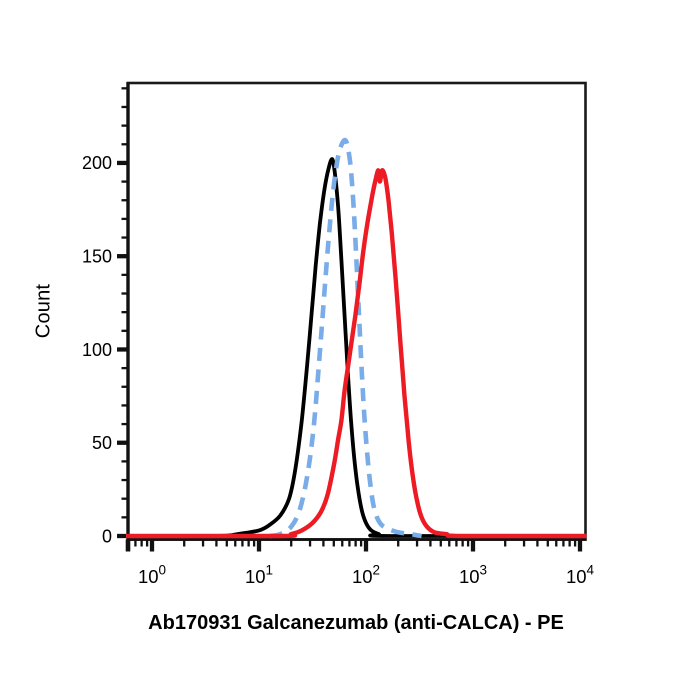 The width and height of the screenshot is (700, 700). What do you see at coordinates (356, 623) in the screenshot?
I see `x-axis-title: Ab170931 Galcanezumab (anti-CALCA) - PE` at bounding box center [356, 623].